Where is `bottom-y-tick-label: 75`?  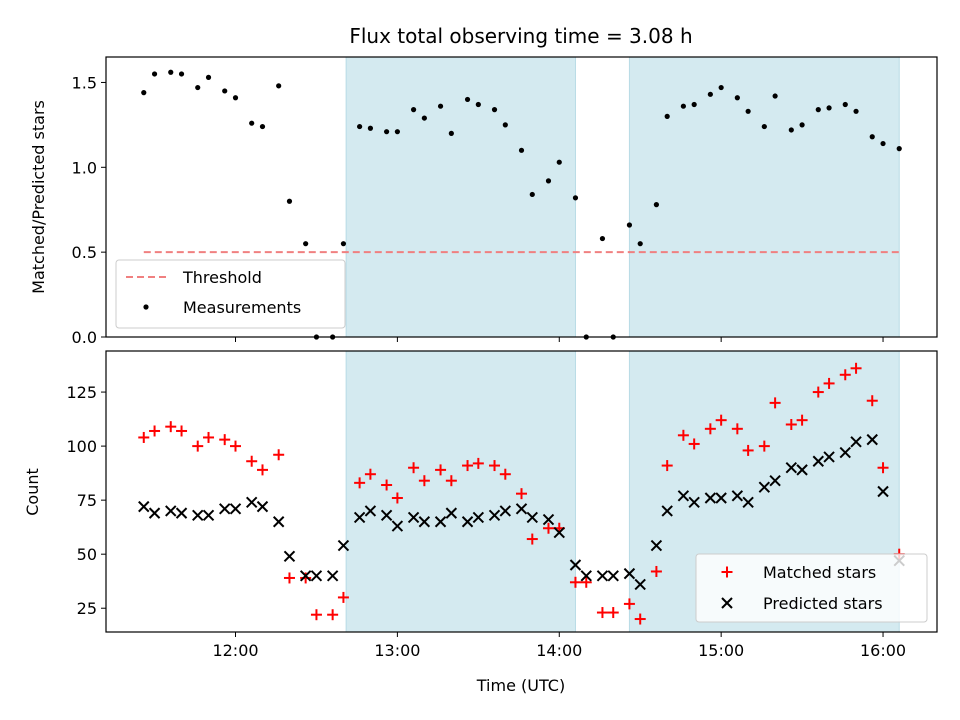
bottom-y-tick-label: 75 is located at coordinates (87, 500).